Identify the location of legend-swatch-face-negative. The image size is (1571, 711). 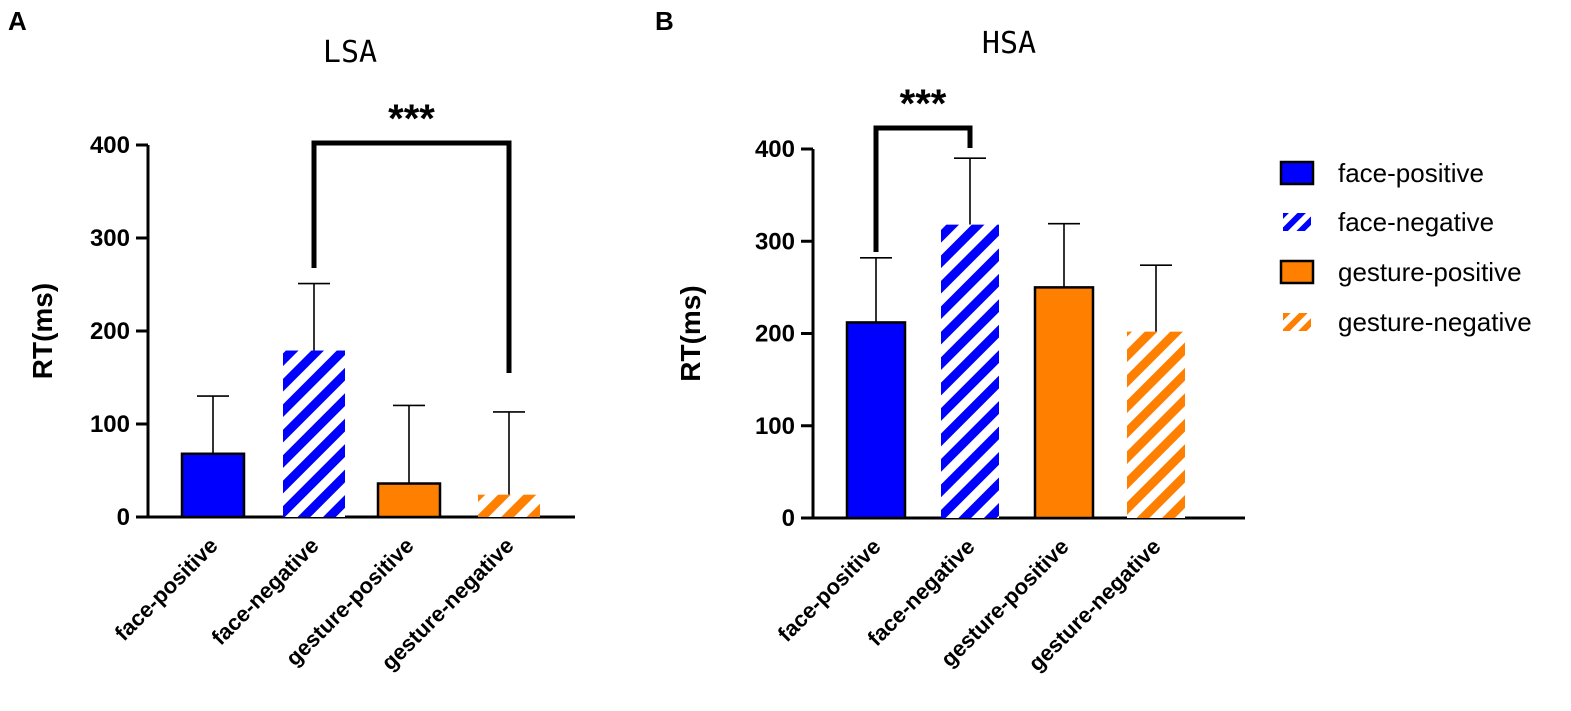
(1297, 222).